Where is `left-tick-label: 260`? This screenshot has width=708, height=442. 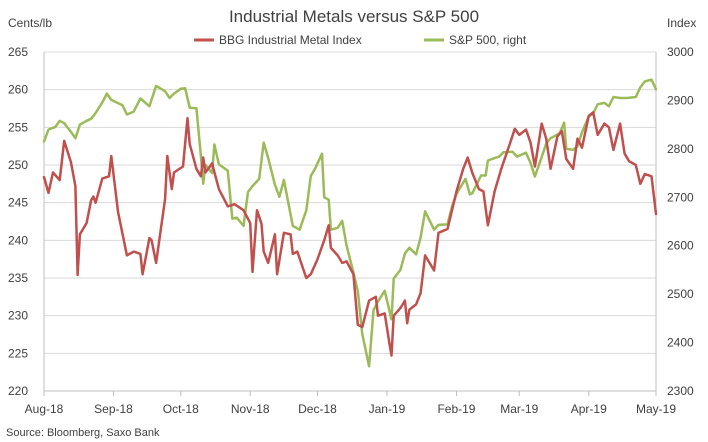 left-tick-label: 260 is located at coordinates (18, 90).